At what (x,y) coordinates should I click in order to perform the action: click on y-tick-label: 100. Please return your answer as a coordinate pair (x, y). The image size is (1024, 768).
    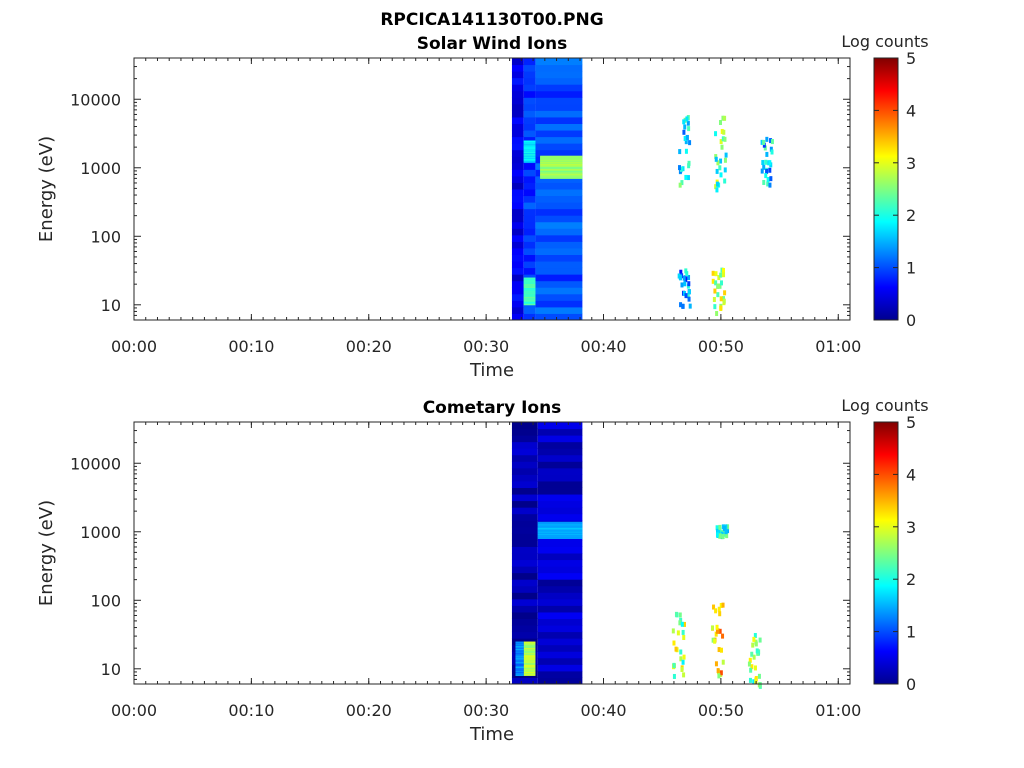
    Looking at the image, I should click on (105, 600).